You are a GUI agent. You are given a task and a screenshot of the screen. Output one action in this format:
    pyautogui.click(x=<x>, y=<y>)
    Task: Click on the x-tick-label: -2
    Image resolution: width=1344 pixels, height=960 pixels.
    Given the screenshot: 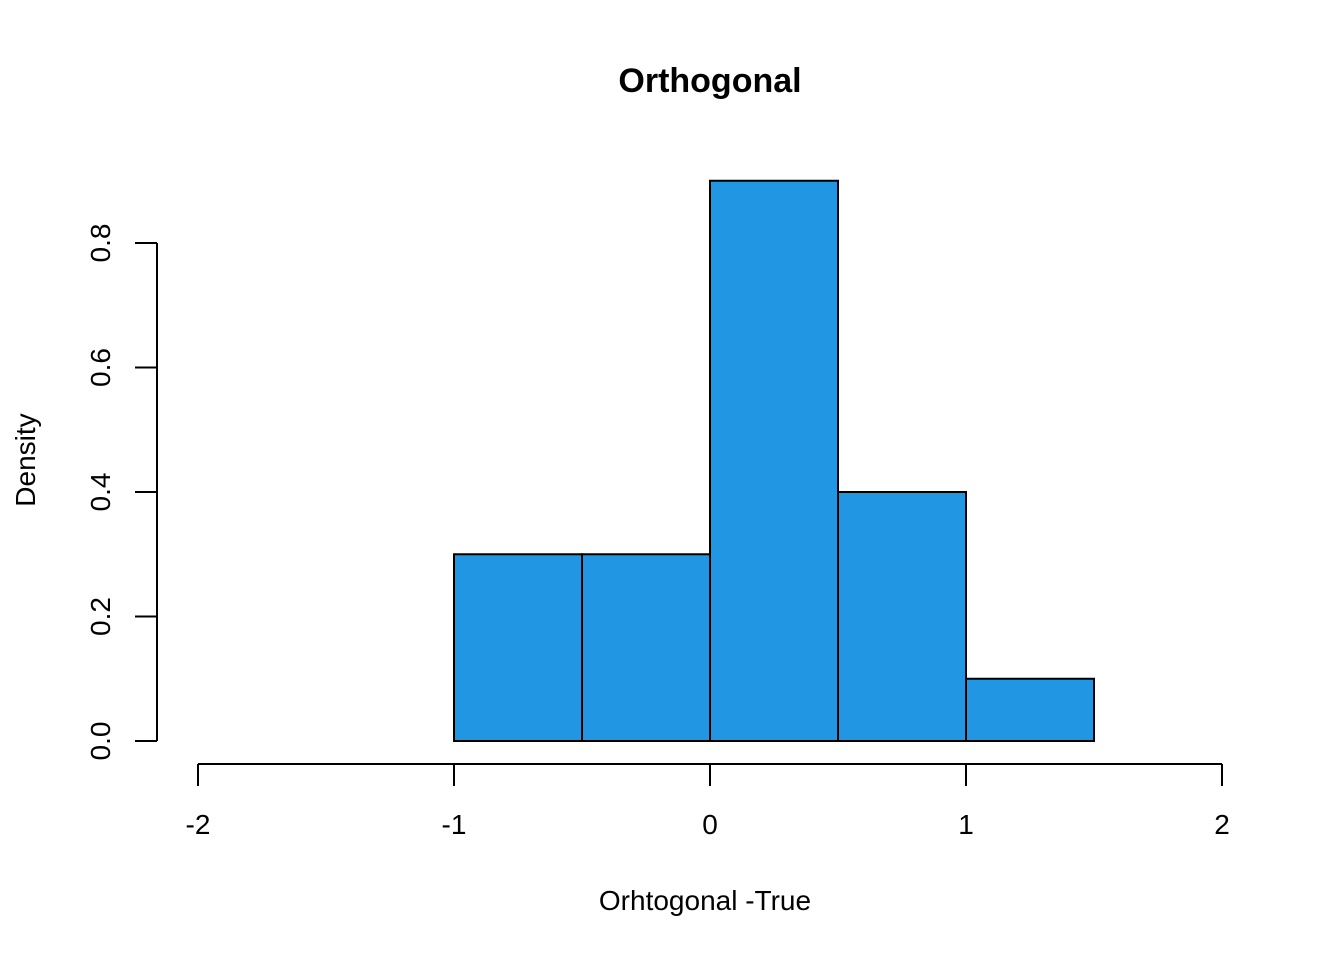 What is the action you would take?
    pyautogui.click(x=198, y=824)
    